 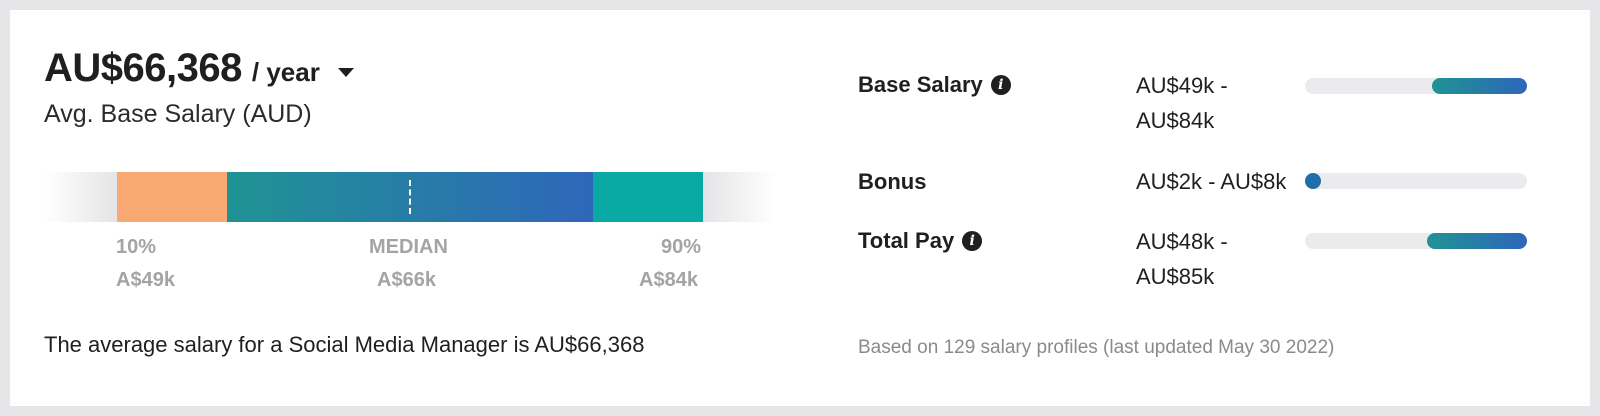 I want to click on total-pay-label: Total Pay i, so click(x=920, y=241).